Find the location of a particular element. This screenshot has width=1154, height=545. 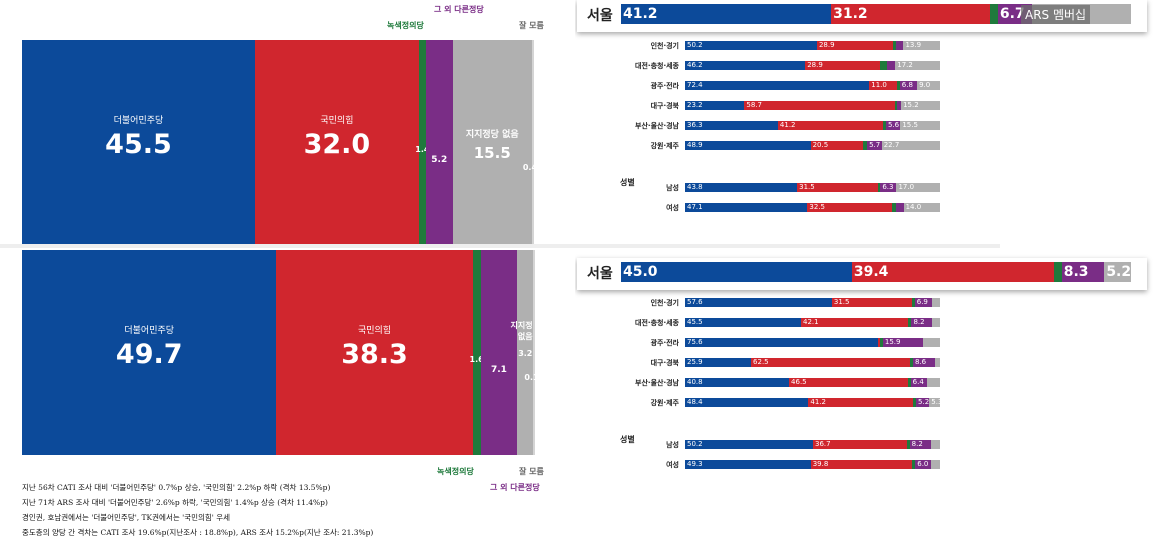

region-5-seg-green is located at coordinates (865, 145).